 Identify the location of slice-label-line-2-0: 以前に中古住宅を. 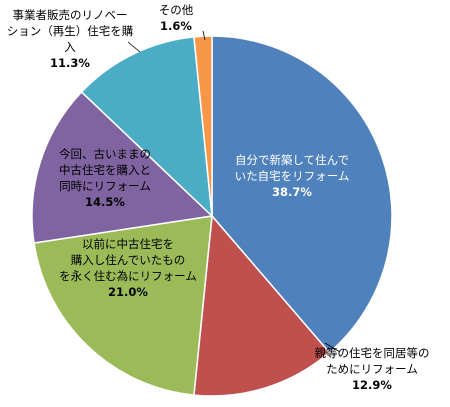
(128, 244).